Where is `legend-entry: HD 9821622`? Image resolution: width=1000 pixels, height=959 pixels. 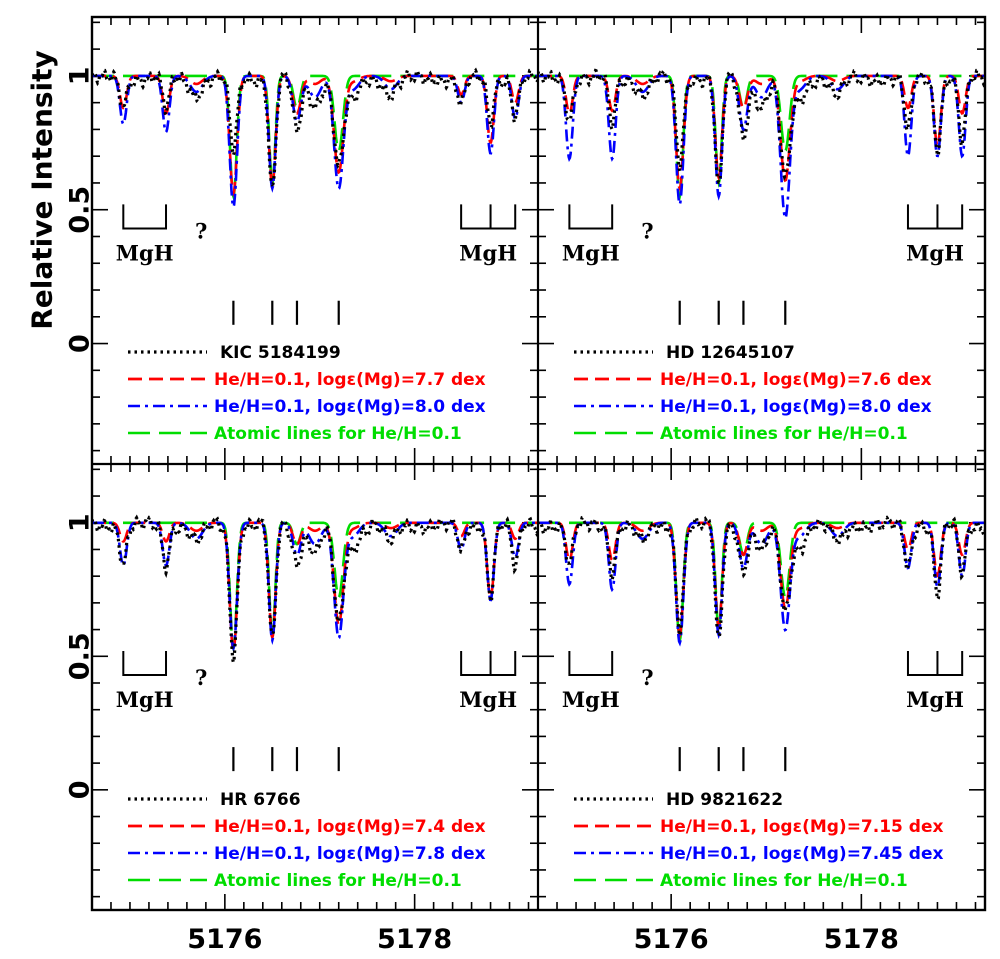
legend-entry: HD 9821622 is located at coordinates (678, 800).